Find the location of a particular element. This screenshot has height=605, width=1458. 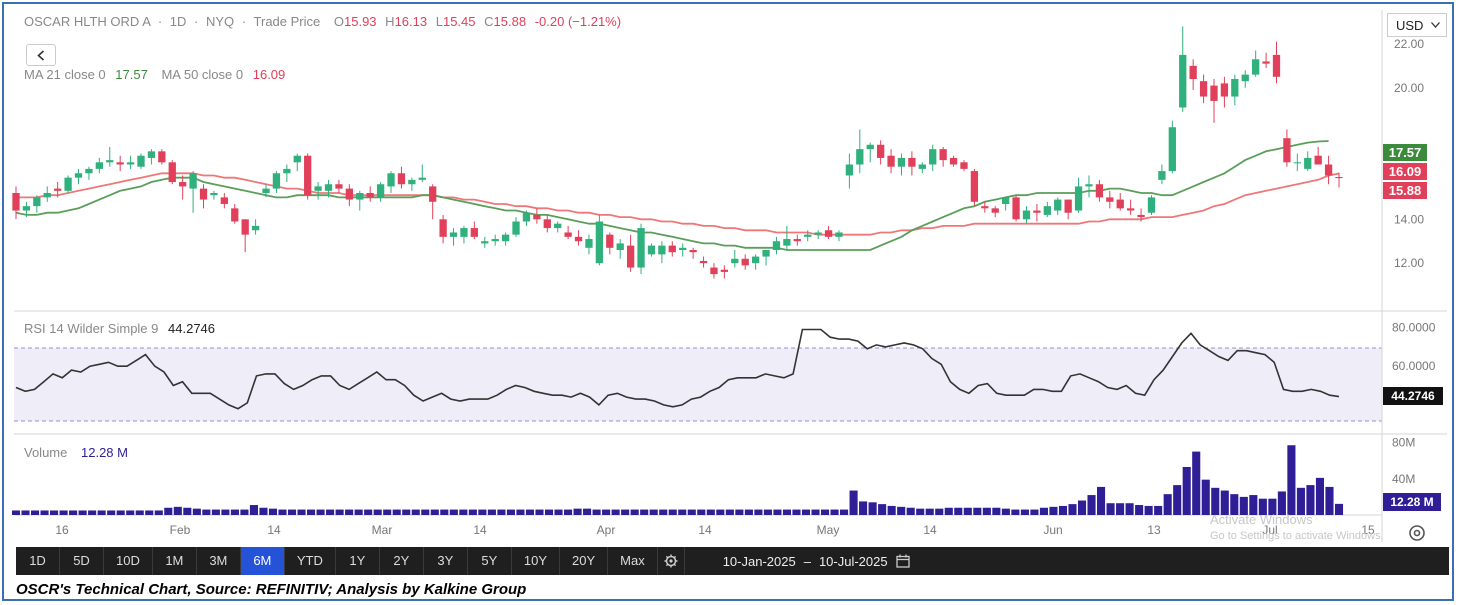

range-settings-button is located at coordinates (671, 561).